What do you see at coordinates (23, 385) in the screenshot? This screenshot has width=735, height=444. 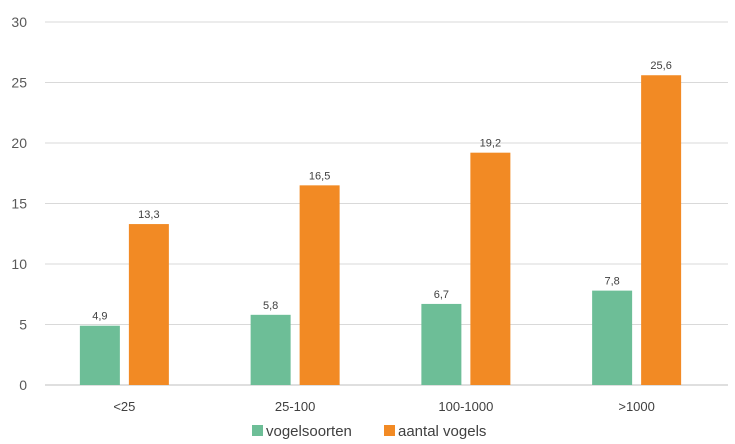 I see `y-tick-label: 0` at bounding box center [23, 385].